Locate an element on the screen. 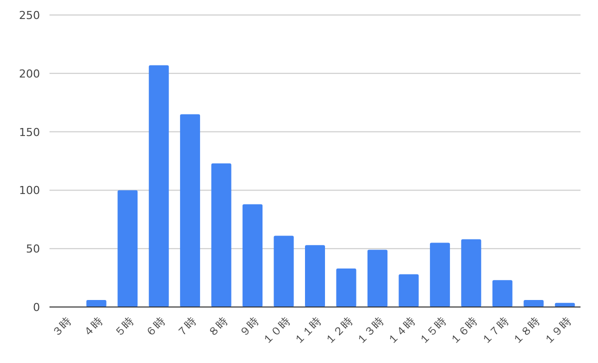 The width and height of the screenshot is (598, 363). y-tick-label: 250 is located at coordinates (29, 15).